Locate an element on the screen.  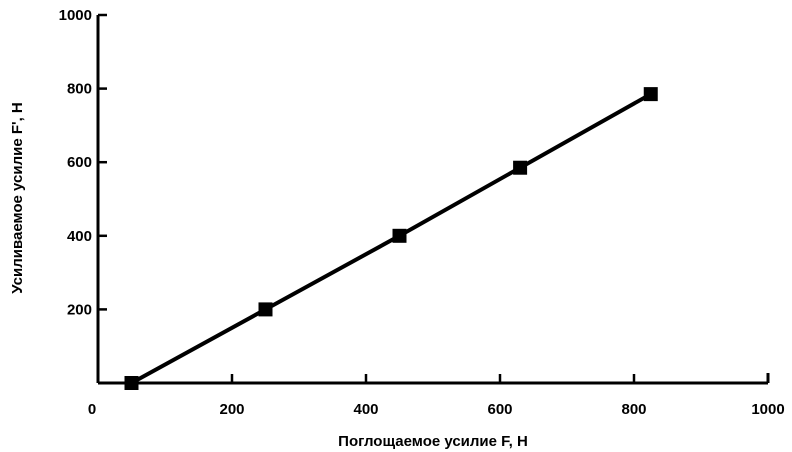
y-axis-title: Усиливаемое усилие F', Н is located at coordinates (17, 197).